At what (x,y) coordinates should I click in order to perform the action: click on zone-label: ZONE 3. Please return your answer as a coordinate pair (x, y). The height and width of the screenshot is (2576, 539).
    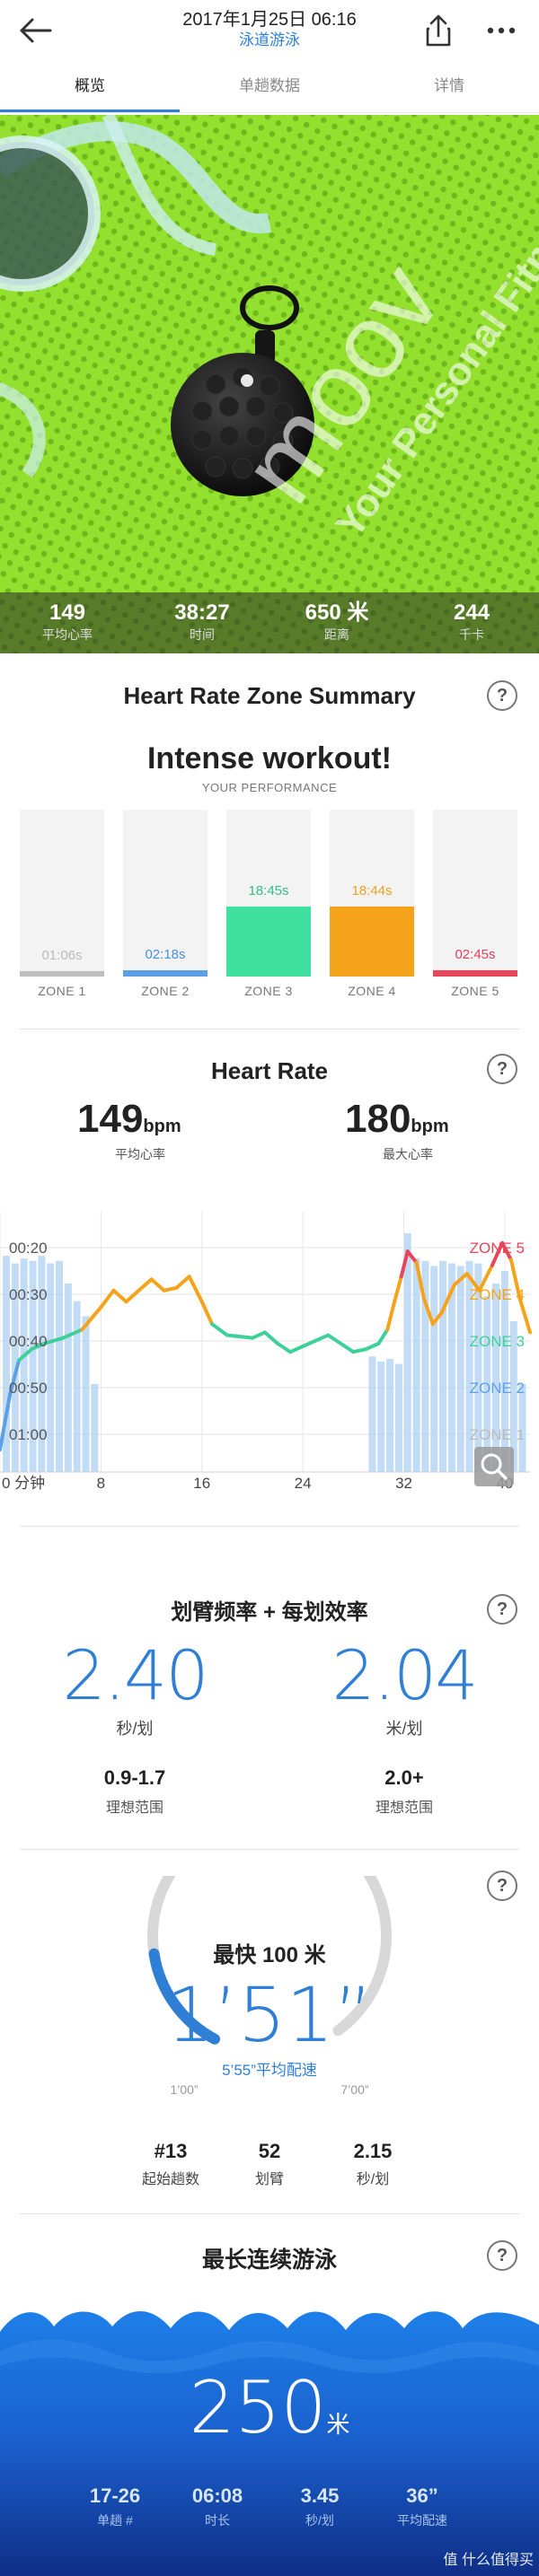
    Looking at the image, I should click on (268, 991).